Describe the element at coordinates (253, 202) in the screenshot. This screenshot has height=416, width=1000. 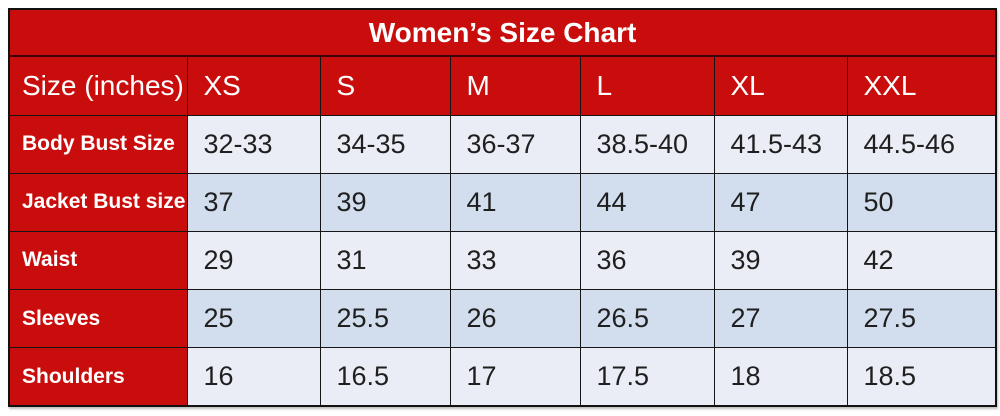
I see `size-value-cell: 37` at that location.